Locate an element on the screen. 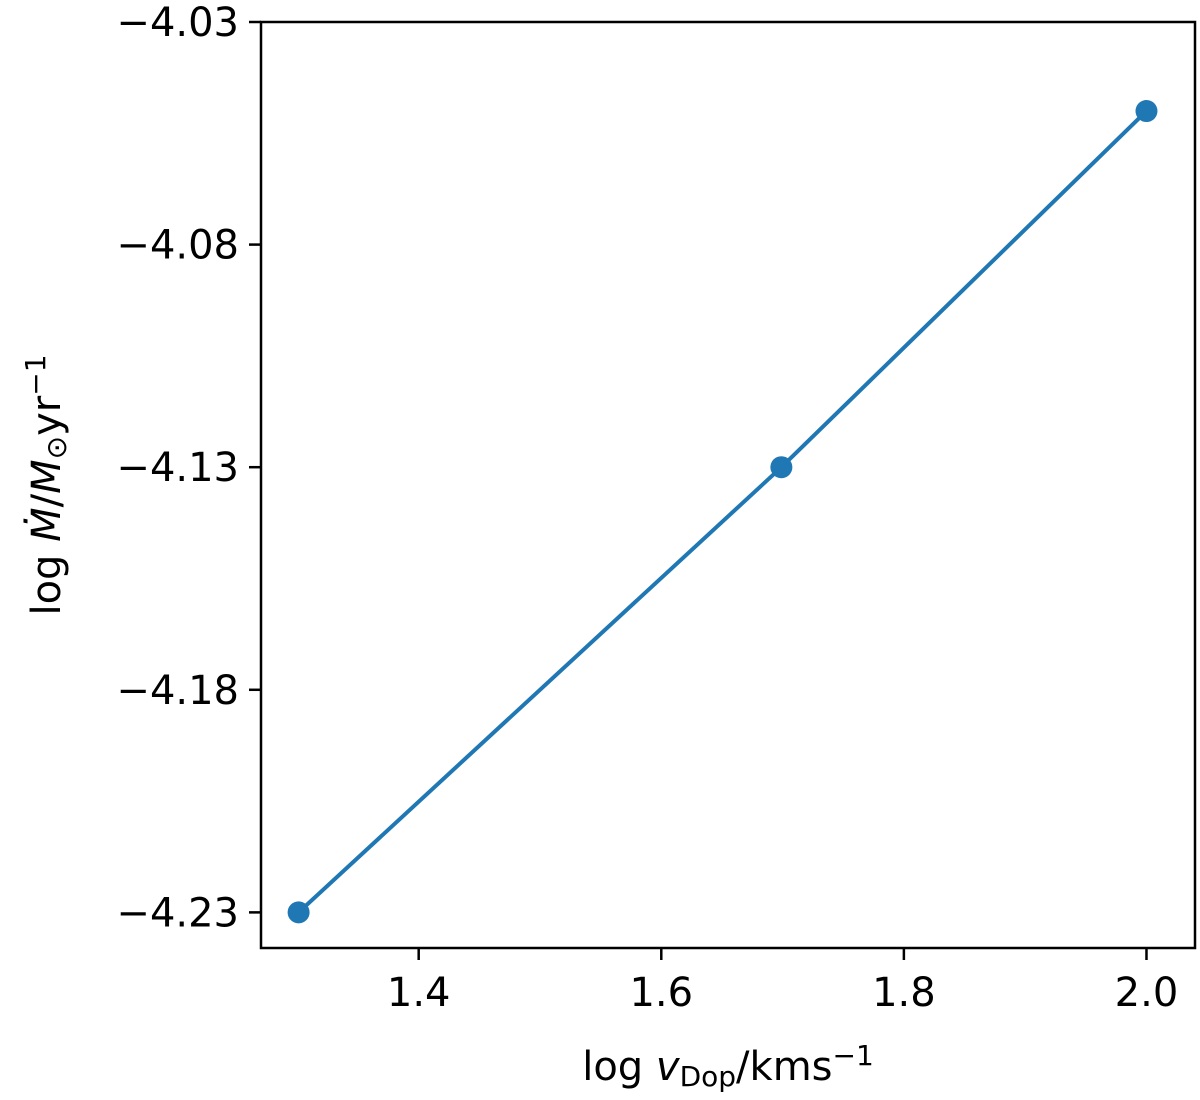 This screenshot has width=1200, height=1100. x-tick-label: 1.4 is located at coordinates (419, 993).